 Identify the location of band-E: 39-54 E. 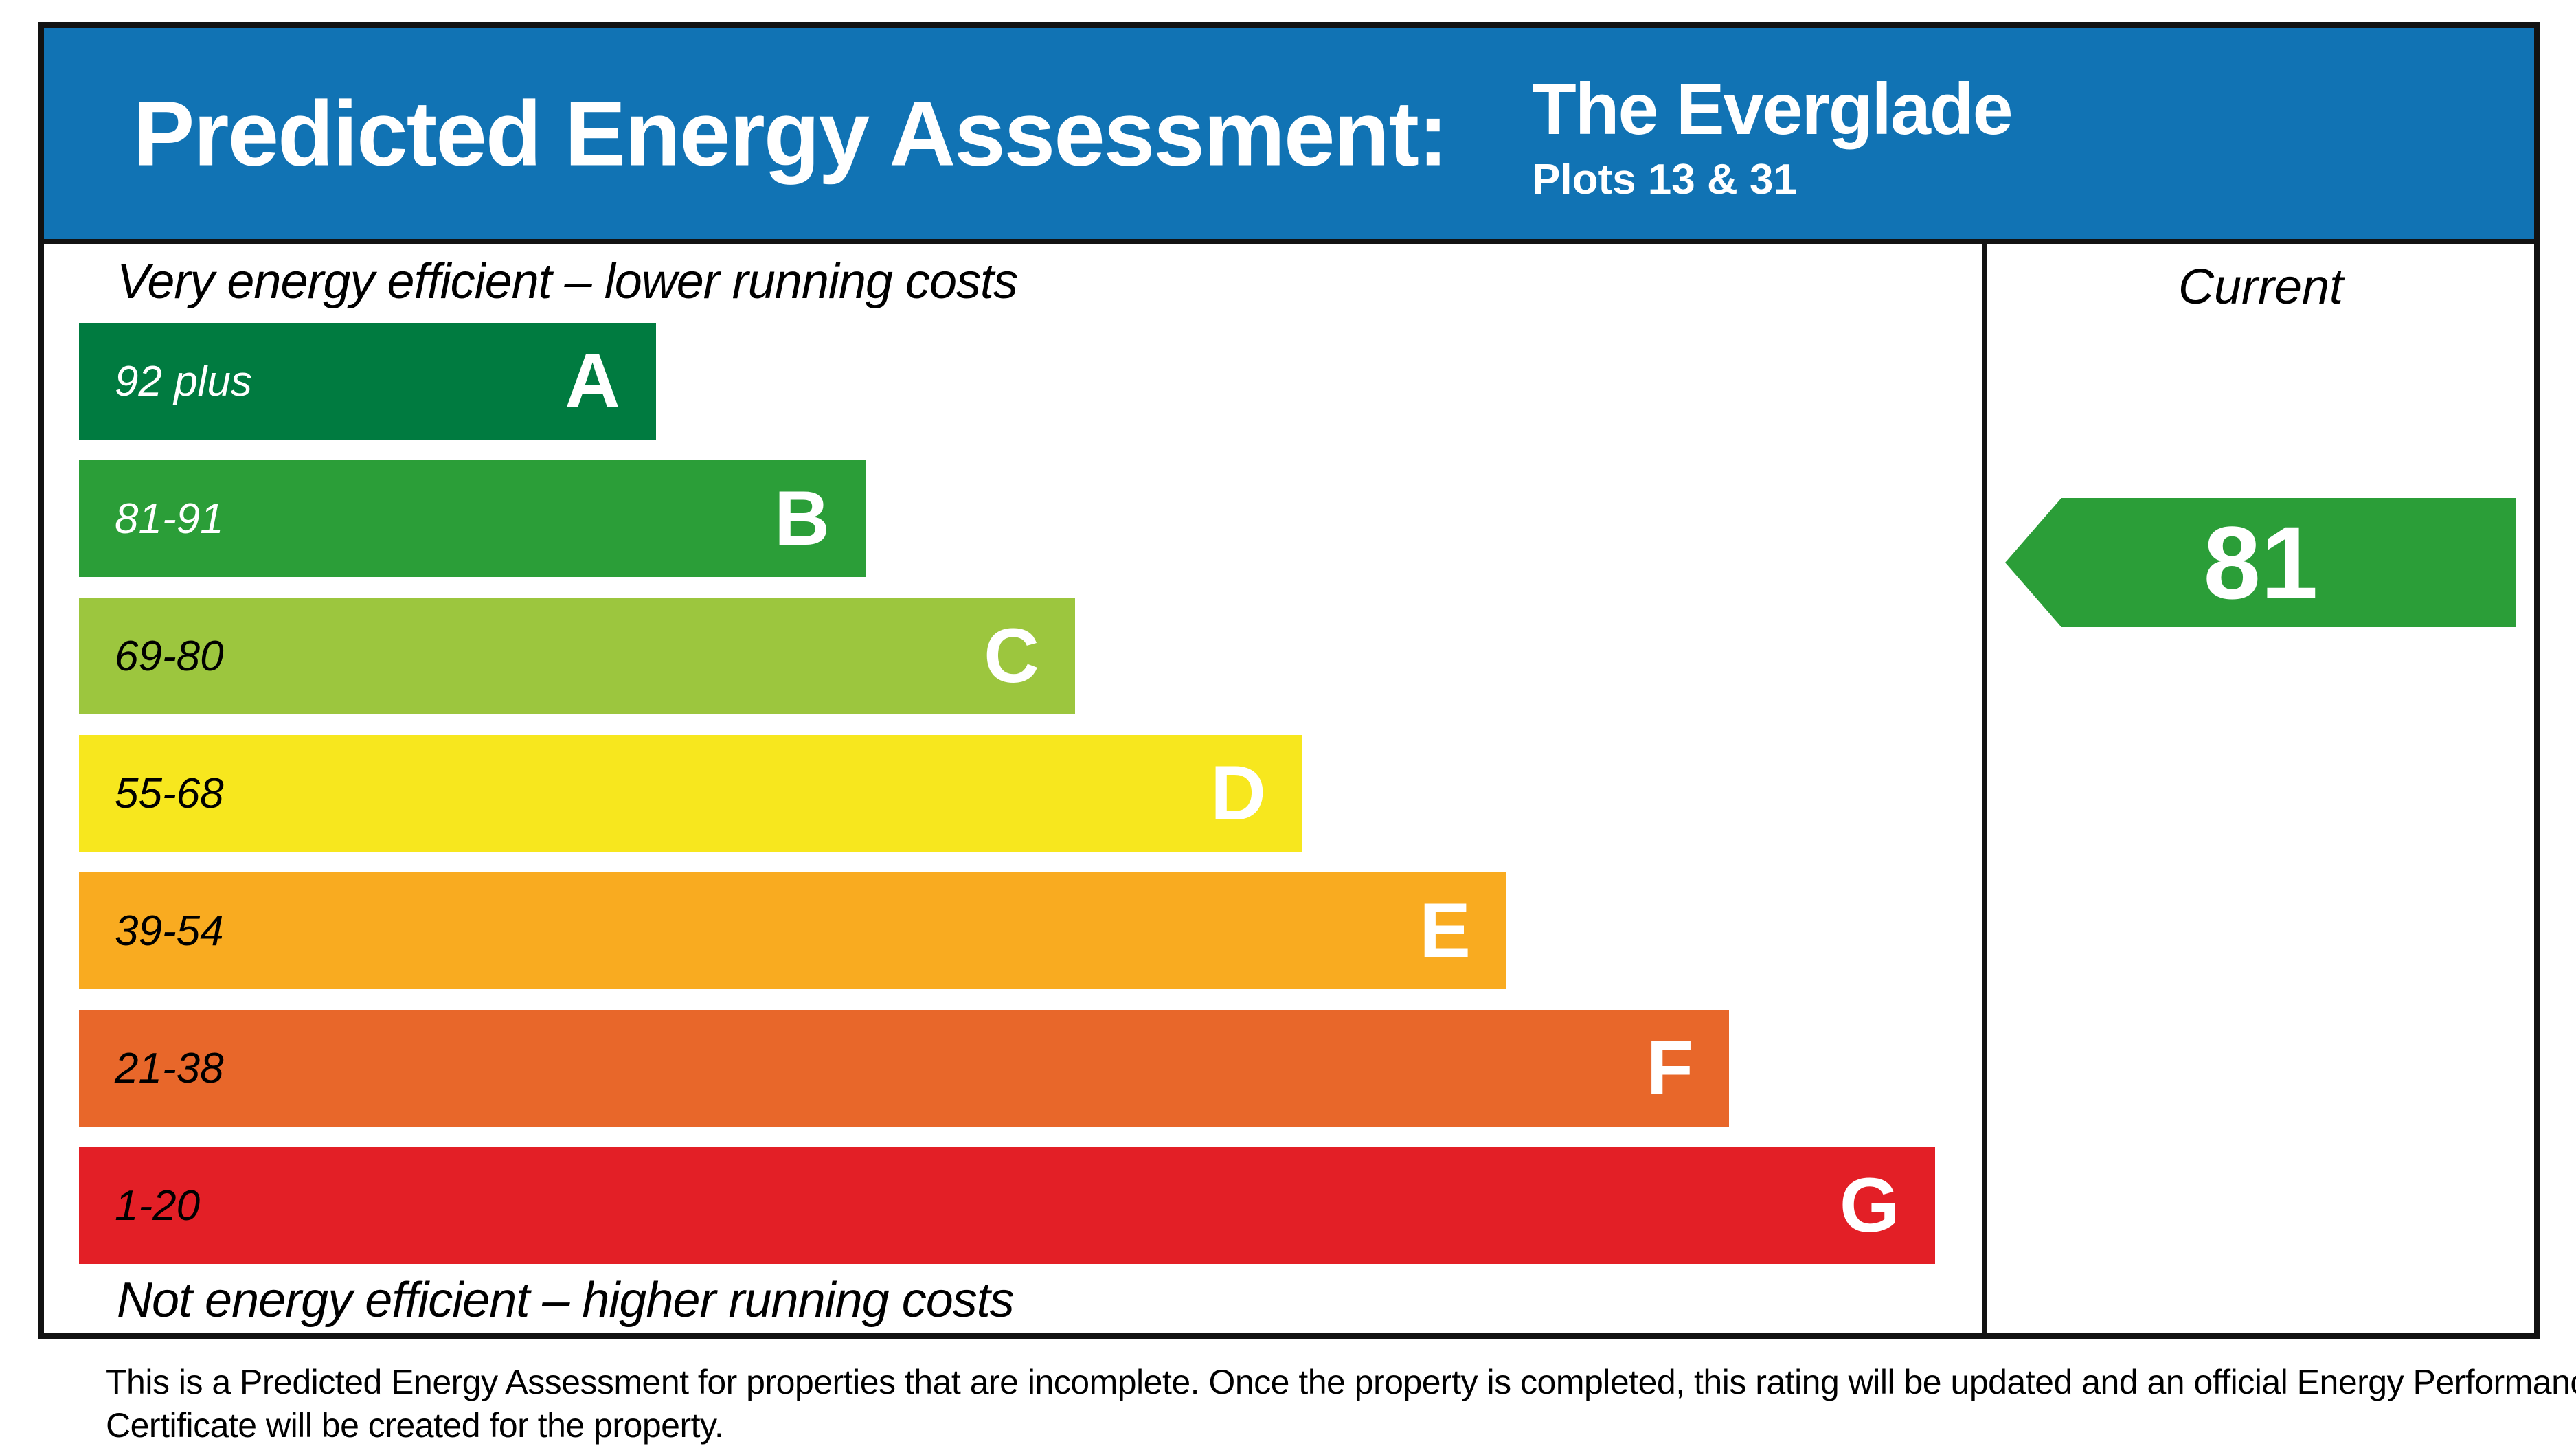
(792, 930).